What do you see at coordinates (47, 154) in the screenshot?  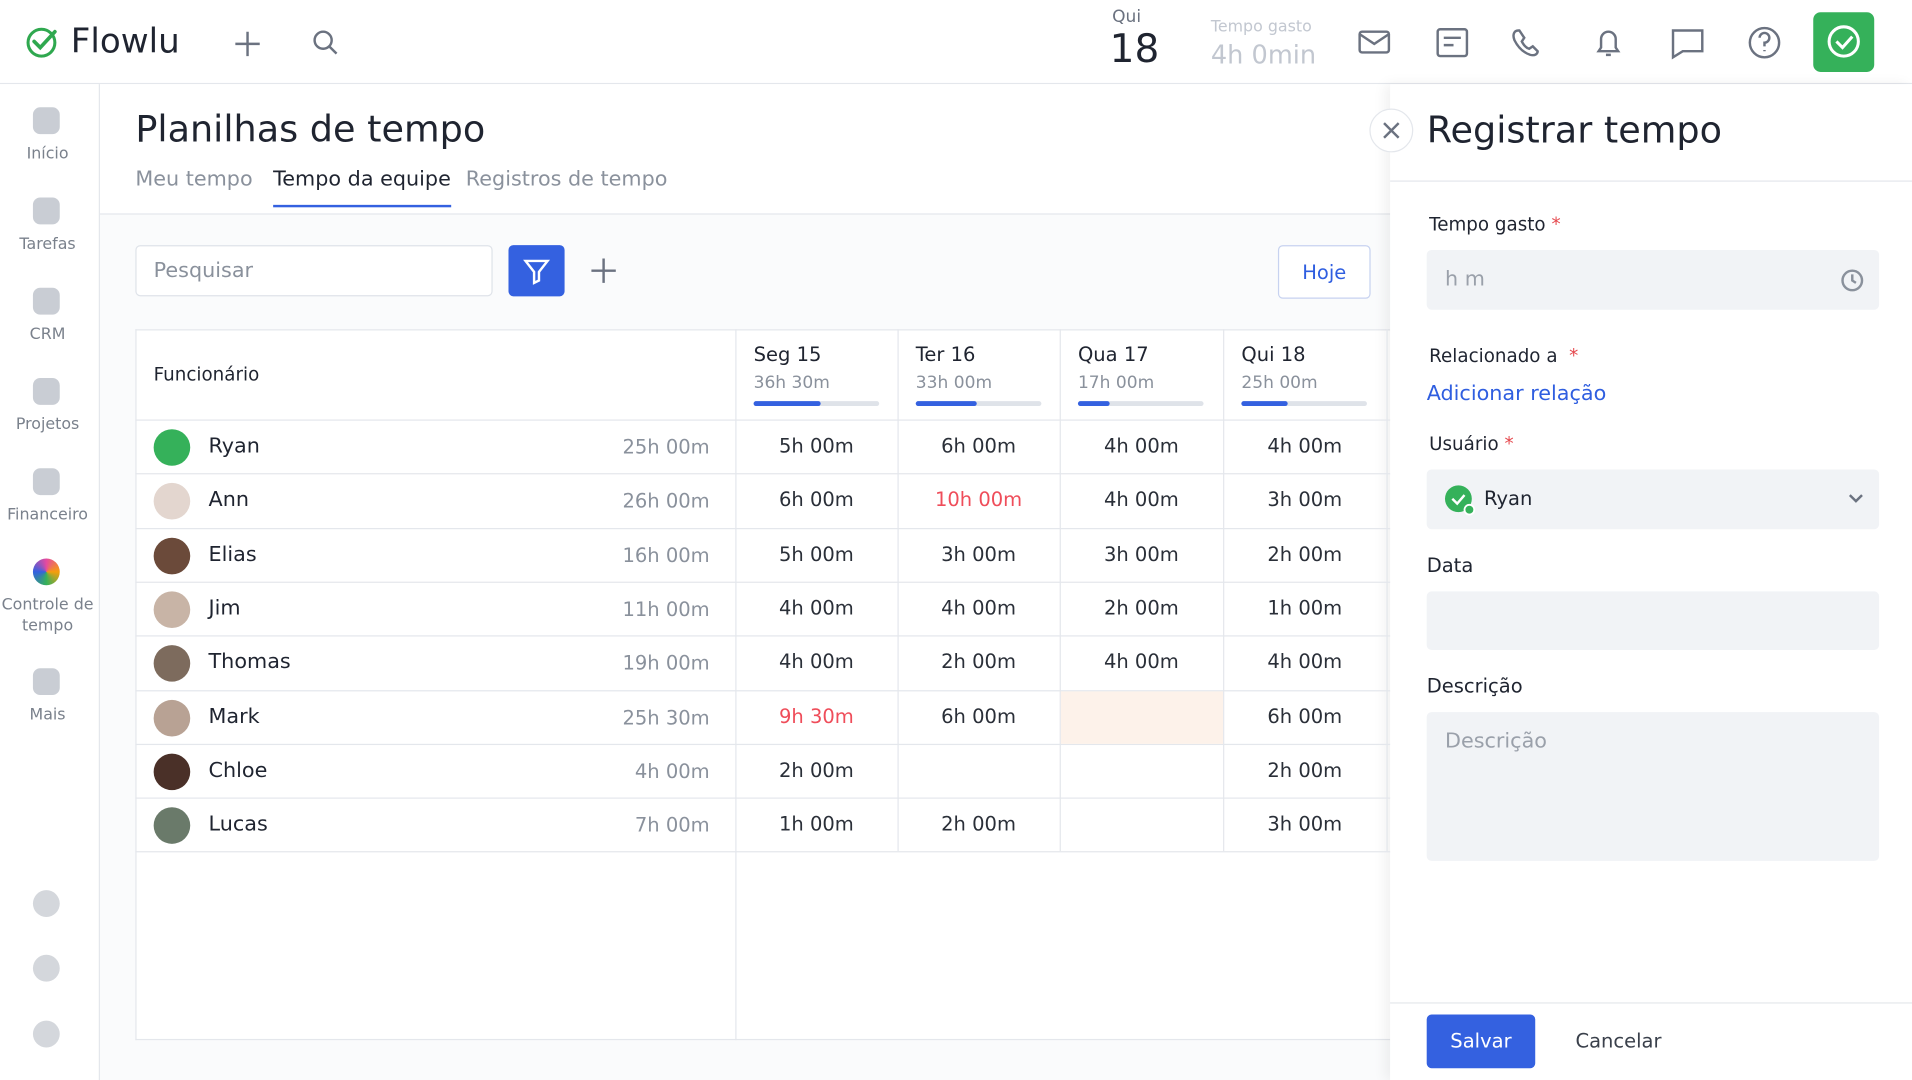 I see `nav-label: Início` at bounding box center [47, 154].